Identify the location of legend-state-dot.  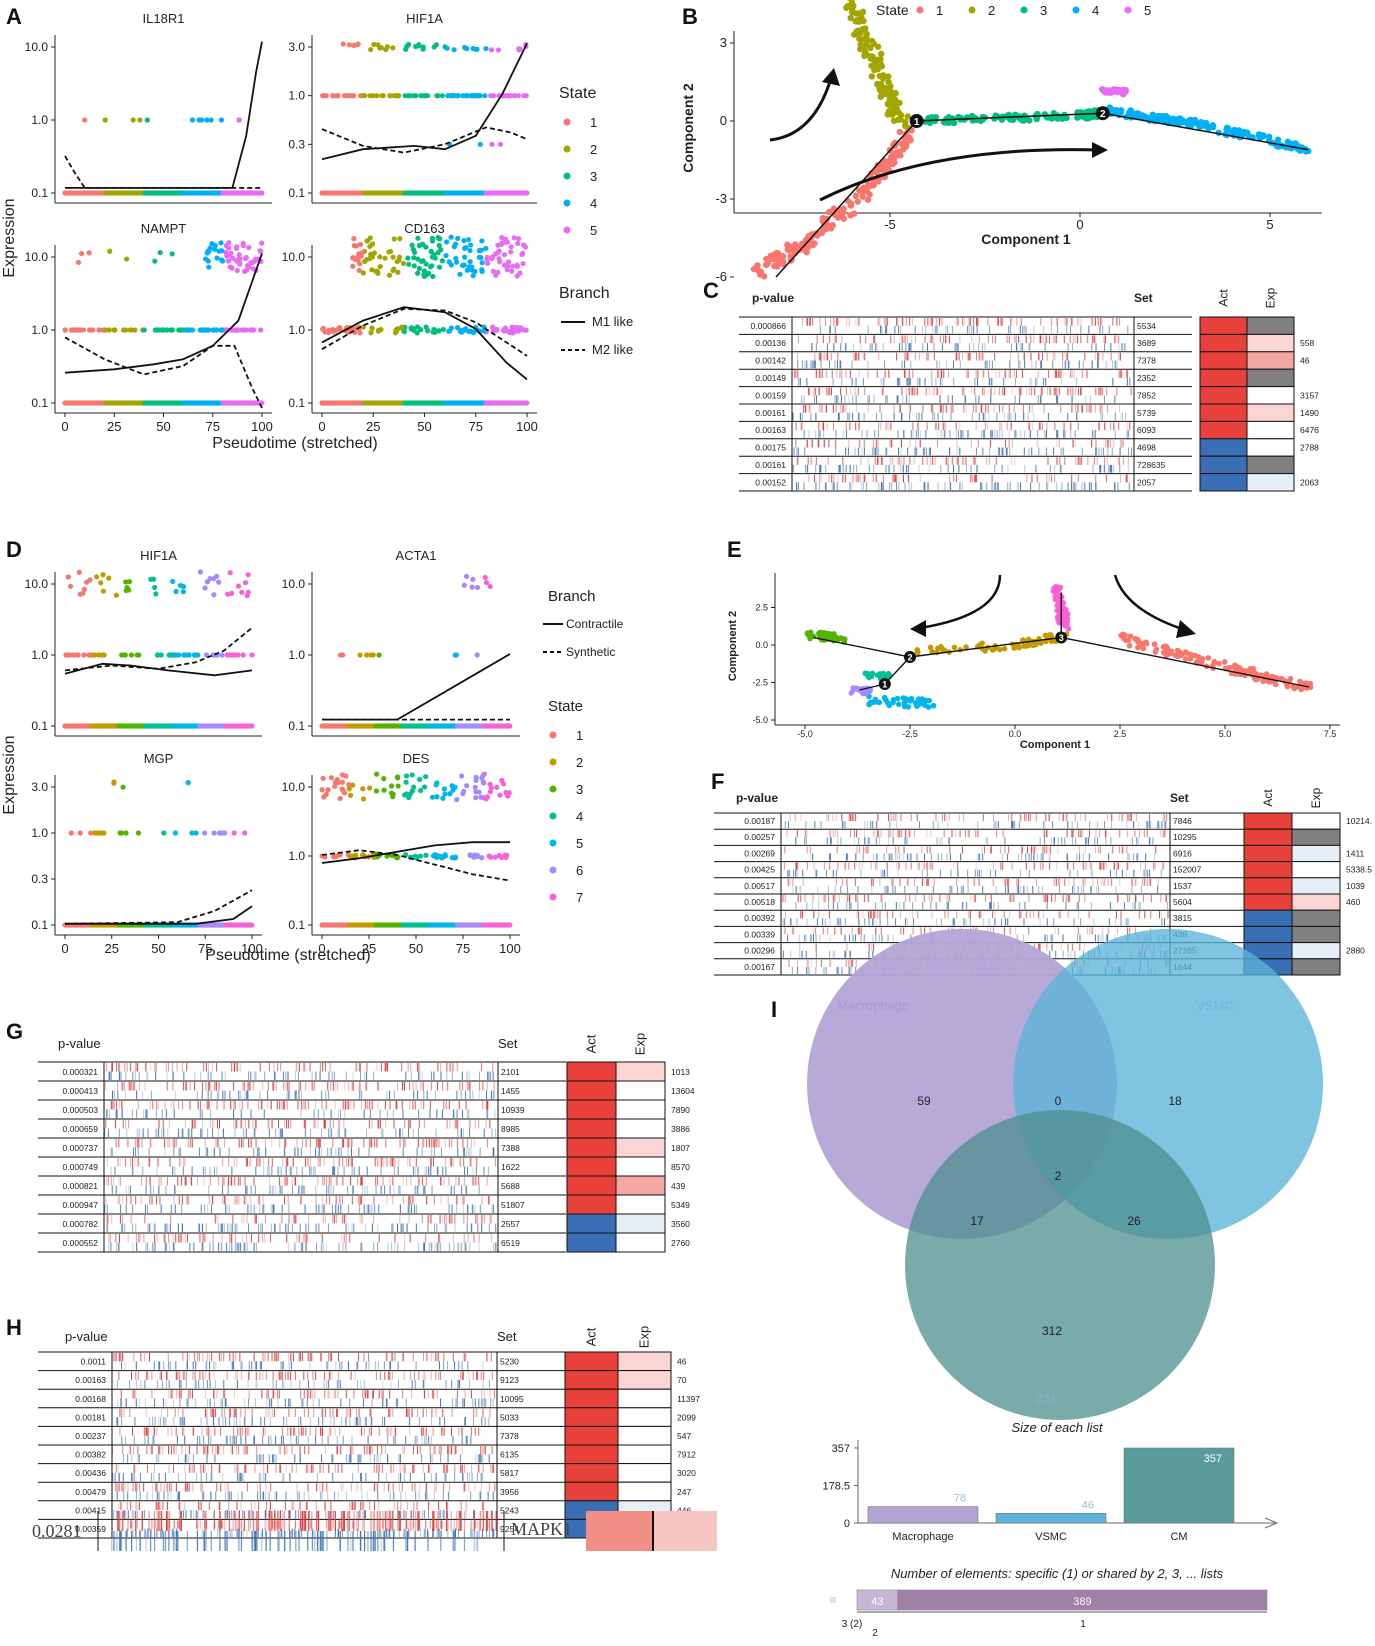
(1128, 10).